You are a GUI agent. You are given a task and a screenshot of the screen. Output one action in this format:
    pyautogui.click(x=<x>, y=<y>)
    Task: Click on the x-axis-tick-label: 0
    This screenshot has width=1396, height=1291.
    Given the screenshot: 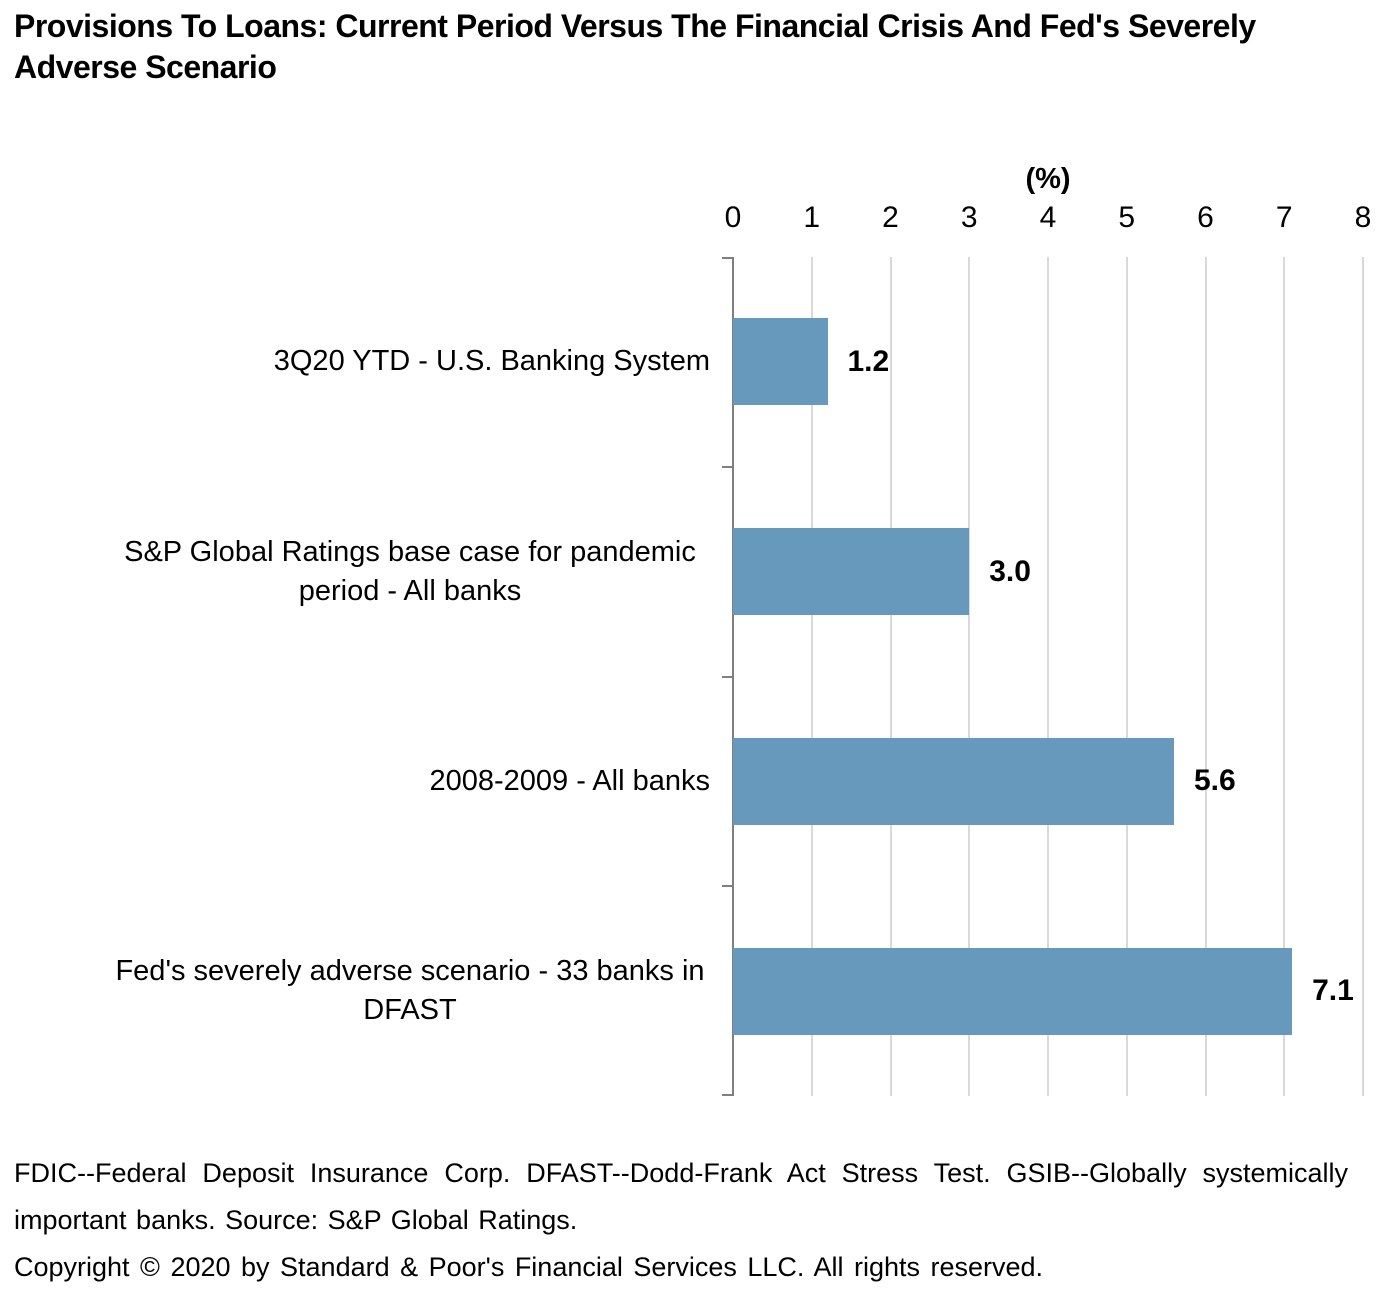 What is the action you would take?
    pyautogui.click(x=733, y=217)
    